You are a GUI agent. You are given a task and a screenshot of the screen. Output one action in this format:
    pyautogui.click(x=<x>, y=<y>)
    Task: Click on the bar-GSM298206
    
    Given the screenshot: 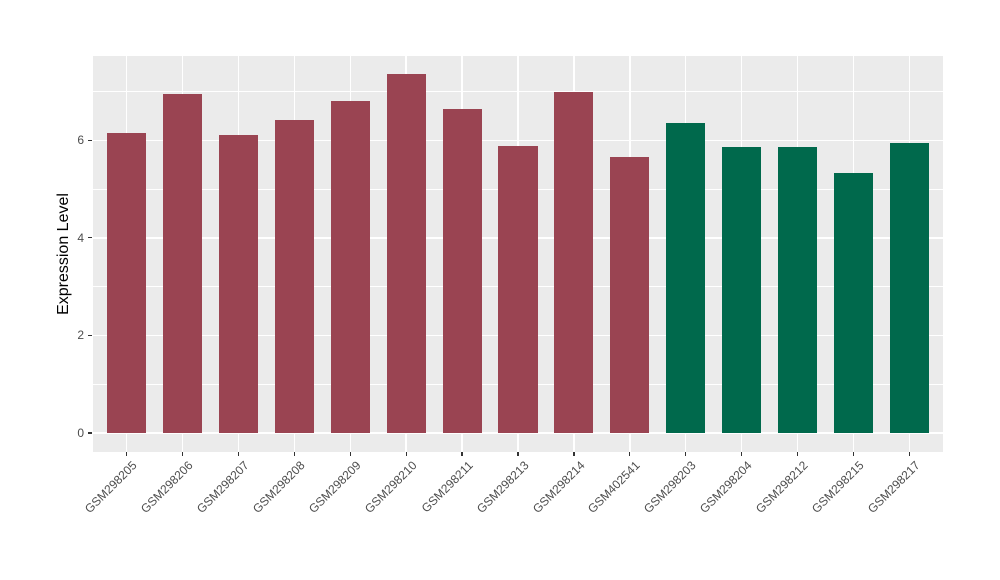 What is the action you would take?
    pyautogui.click(x=182, y=263)
    